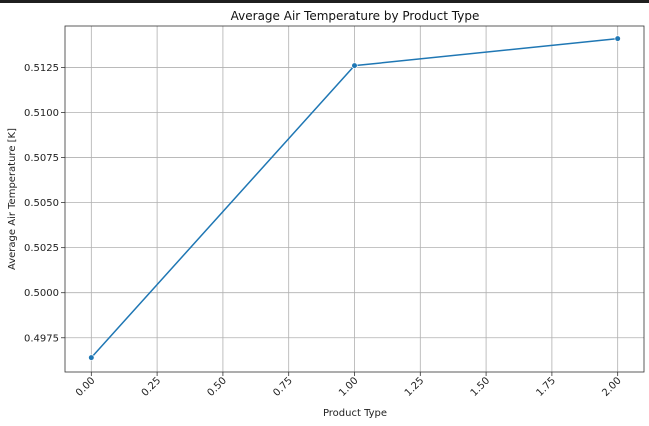 This screenshot has height=426, width=649. What do you see at coordinates (218, 387) in the screenshot?
I see `x-tick-label: 0.50` at bounding box center [218, 387].